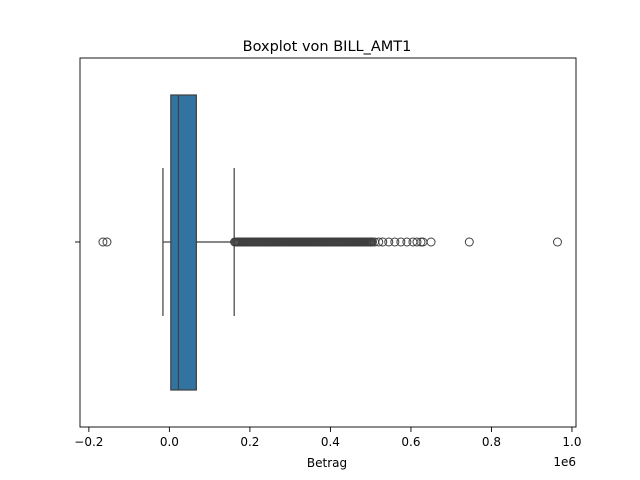 This screenshot has height=480, width=640. What do you see at coordinates (88, 442) in the screenshot?
I see `x-tick-label: −0.2` at bounding box center [88, 442].